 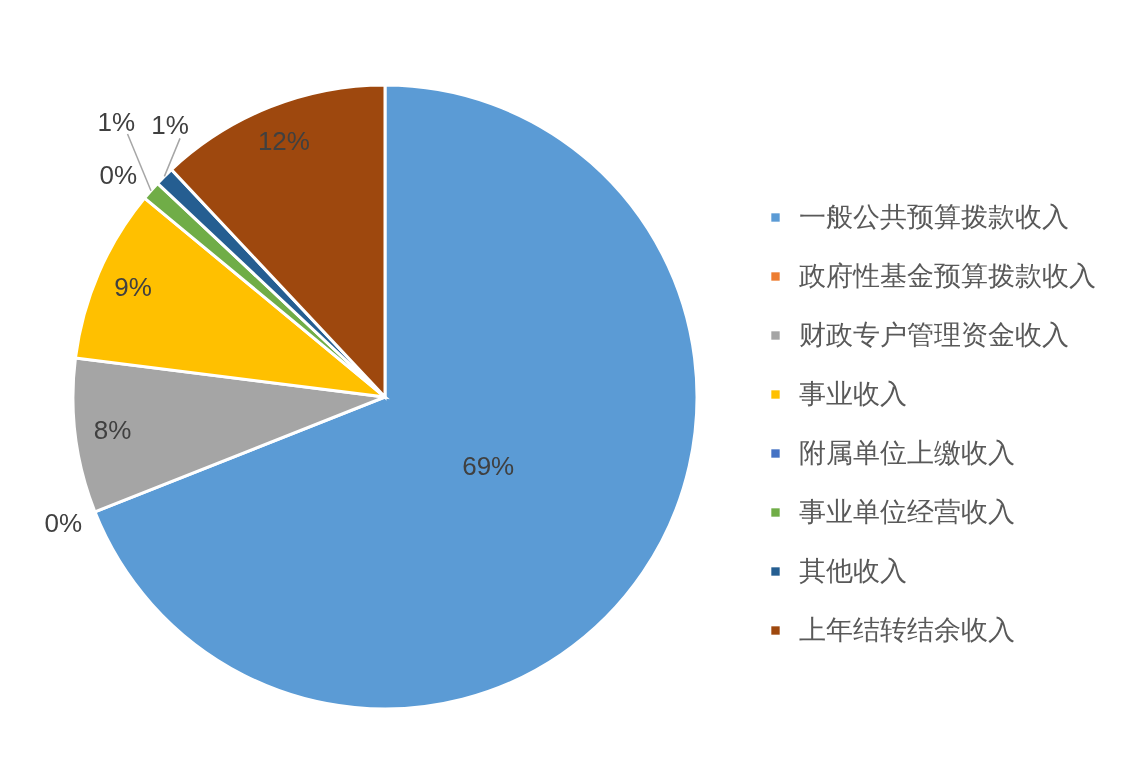 What do you see at coordinates (947, 275) in the screenshot?
I see `legend-label: 政府性基金预算拨款收入` at bounding box center [947, 275].